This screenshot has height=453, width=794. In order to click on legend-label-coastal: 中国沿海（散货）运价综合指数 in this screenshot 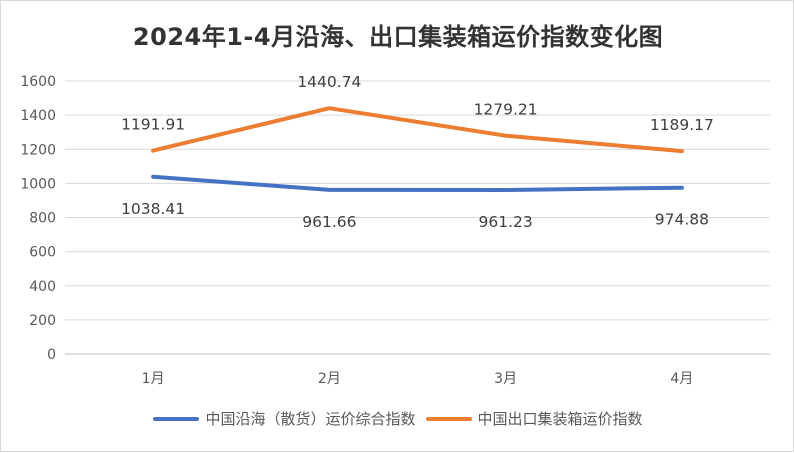, I will do `click(310, 419)`.